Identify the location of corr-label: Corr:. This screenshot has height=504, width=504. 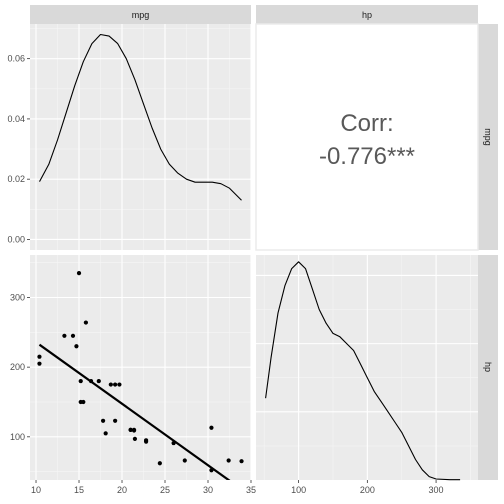
(366, 123).